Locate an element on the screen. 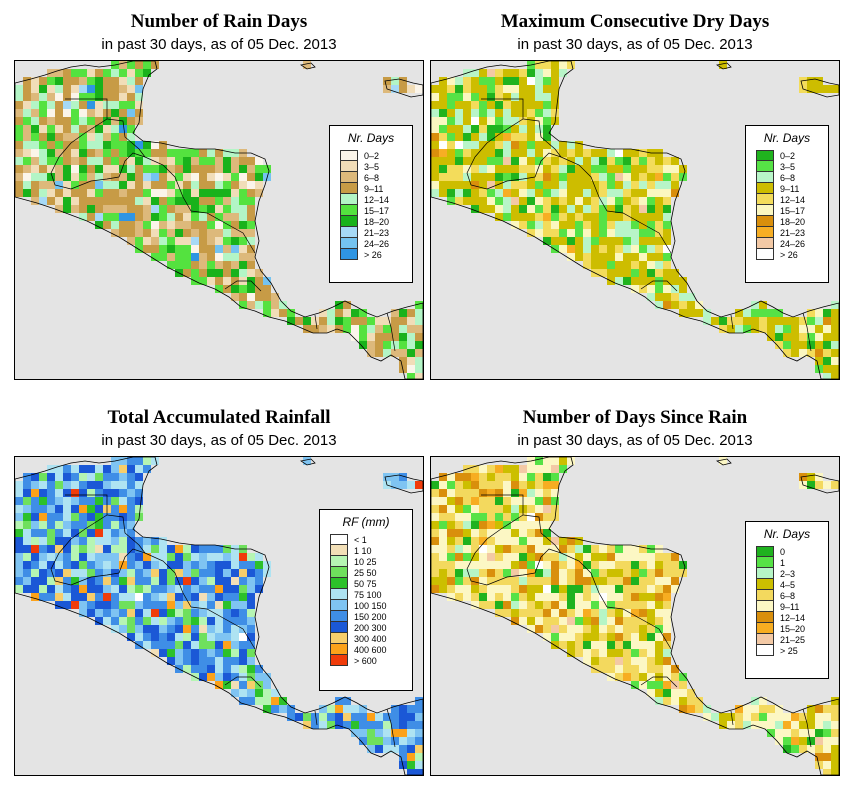 This screenshot has height=793, width=851. legend-swatch is located at coordinates (765, 617).